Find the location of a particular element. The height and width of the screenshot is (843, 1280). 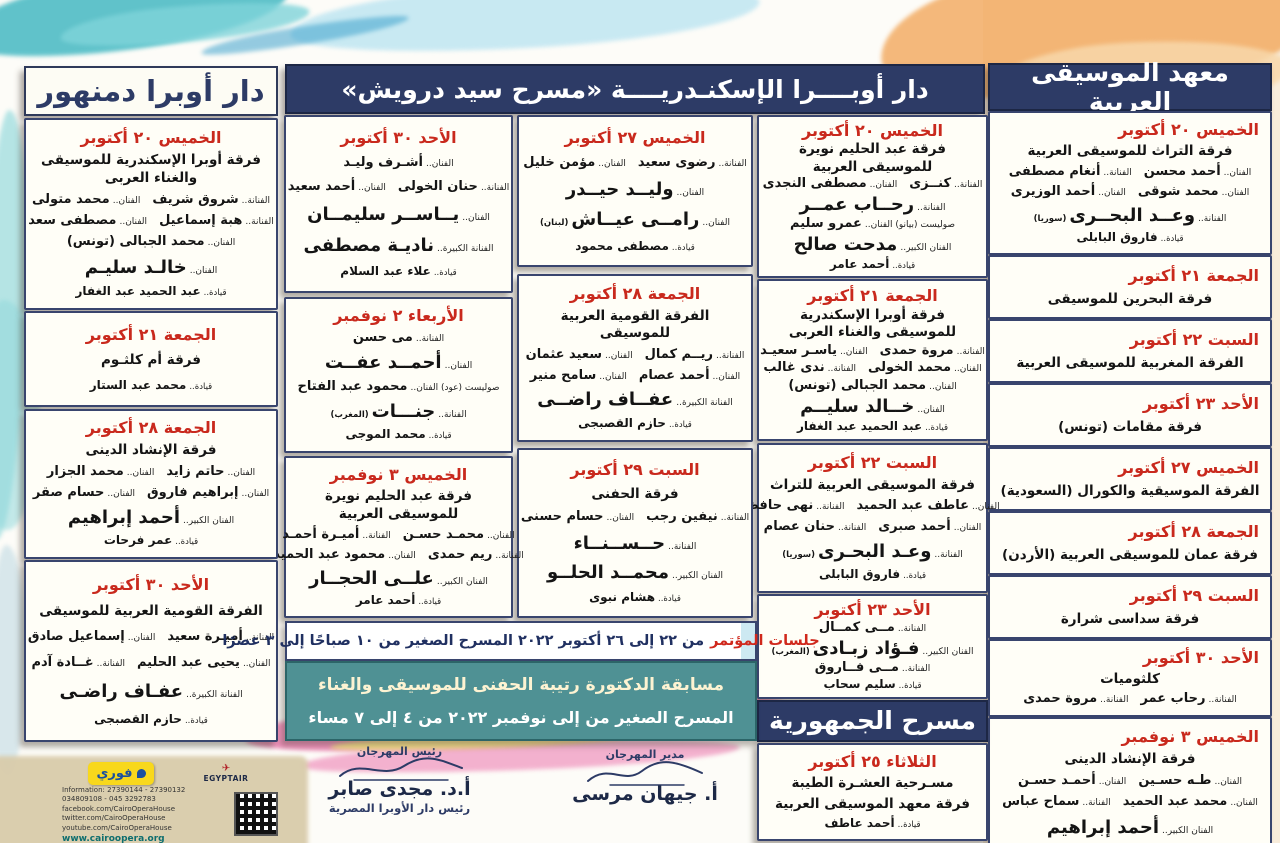

artist-seg: قيادة.. أحمد عاطف is located at coordinates (872, 824).